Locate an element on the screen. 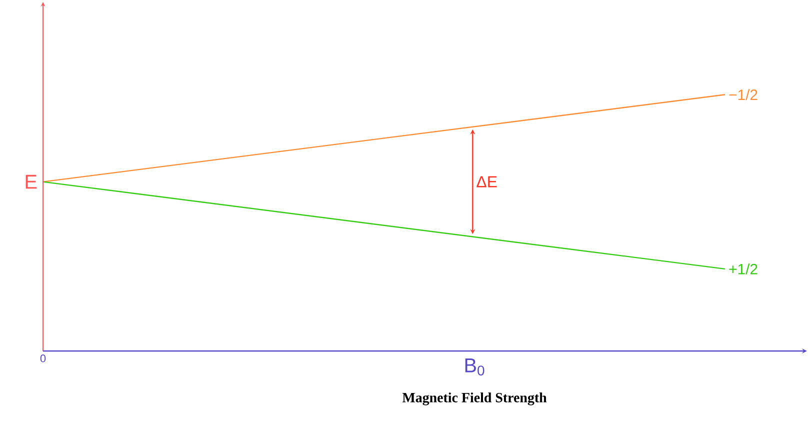  text: 0 is located at coordinates (43, 358).